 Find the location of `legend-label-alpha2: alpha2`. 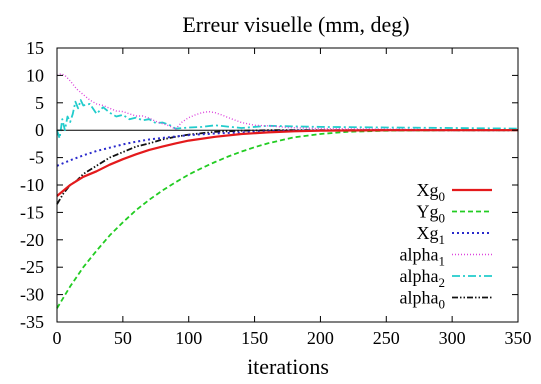

legend-label-alpha2: alpha2 is located at coordinates (422, 278).